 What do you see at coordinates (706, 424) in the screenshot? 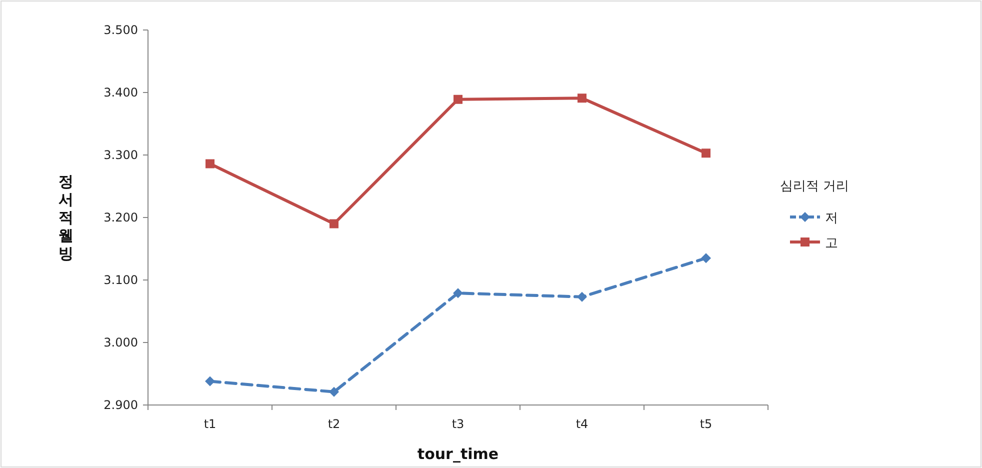
I see `x-tick-label: t5` at bounding box center [706, 424].